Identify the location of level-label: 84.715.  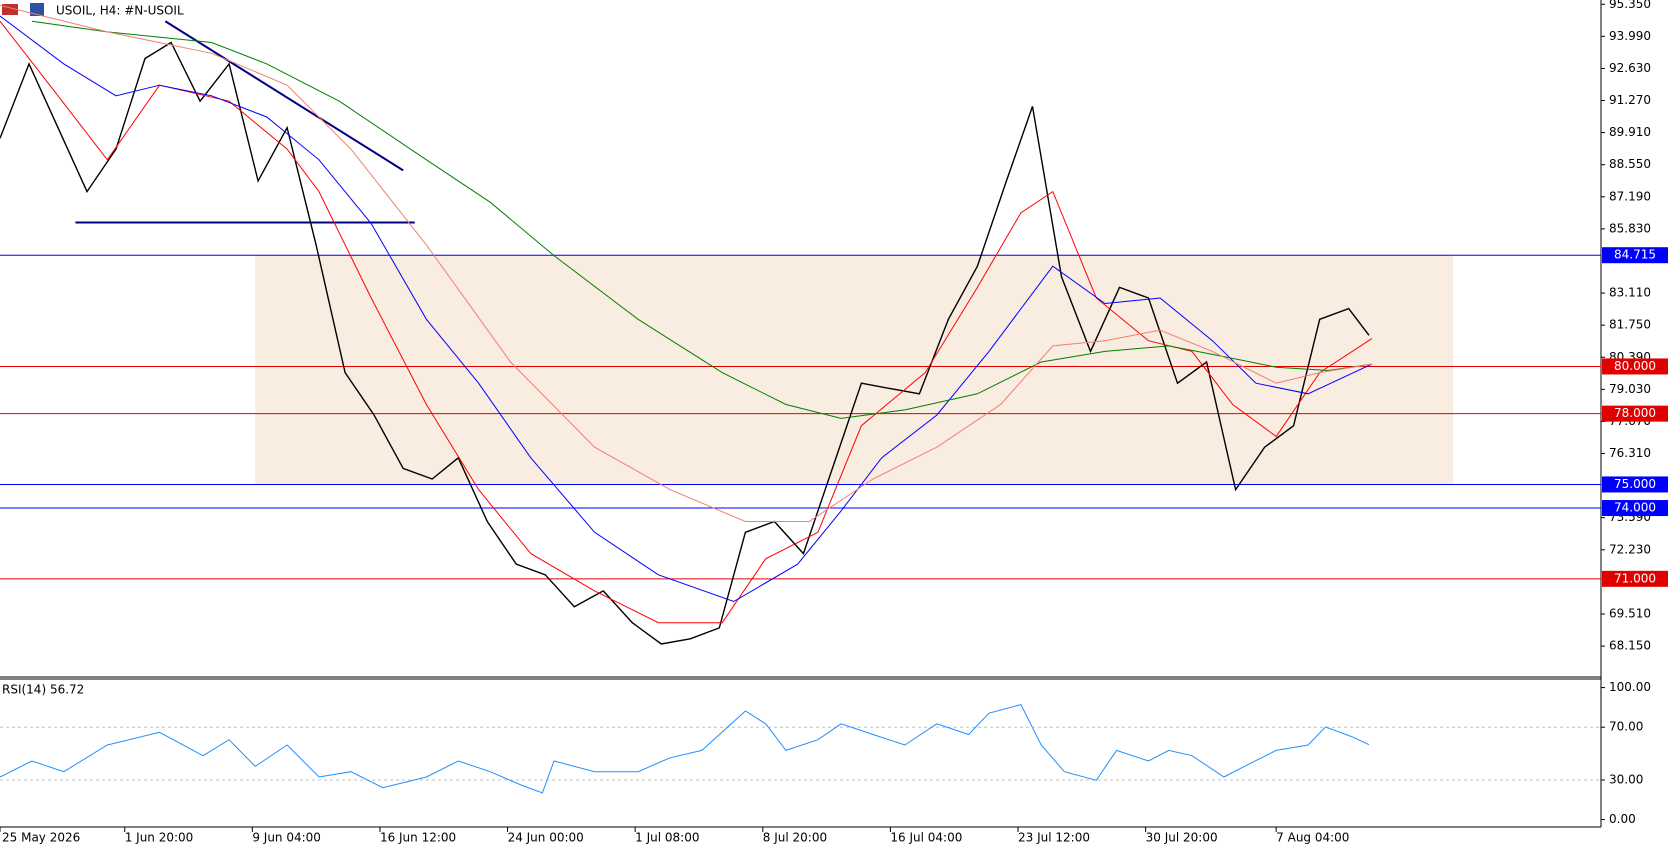
(1635, 255).